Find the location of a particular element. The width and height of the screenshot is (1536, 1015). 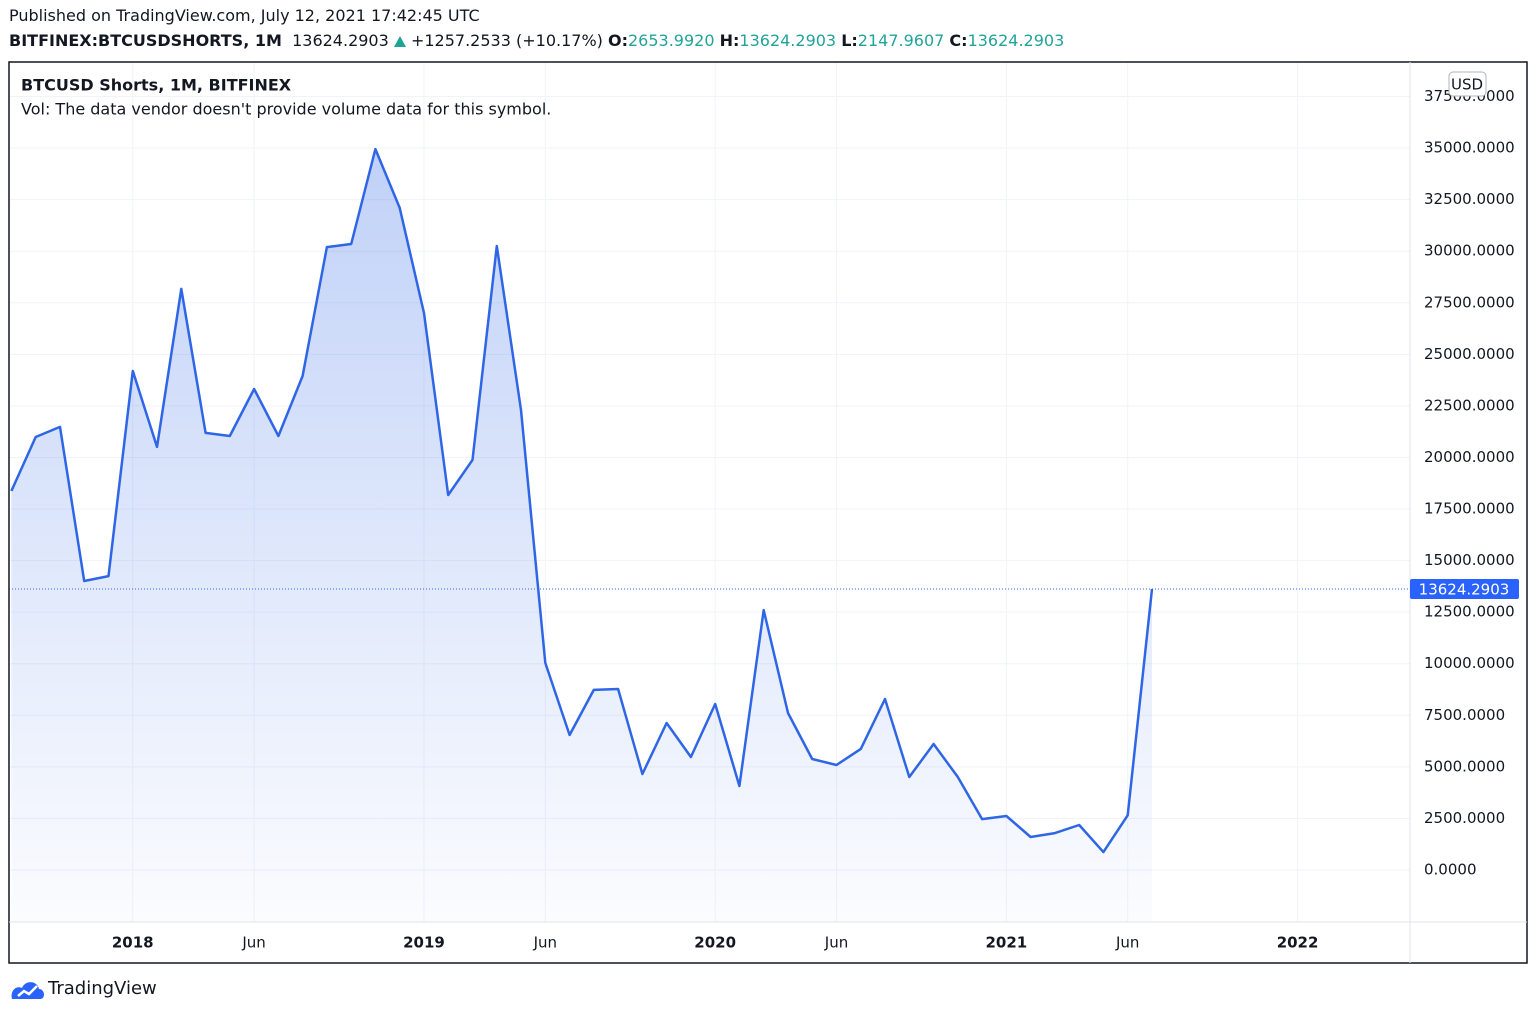

x-tick-label: 2021 is located at coordinates (1006, 943).